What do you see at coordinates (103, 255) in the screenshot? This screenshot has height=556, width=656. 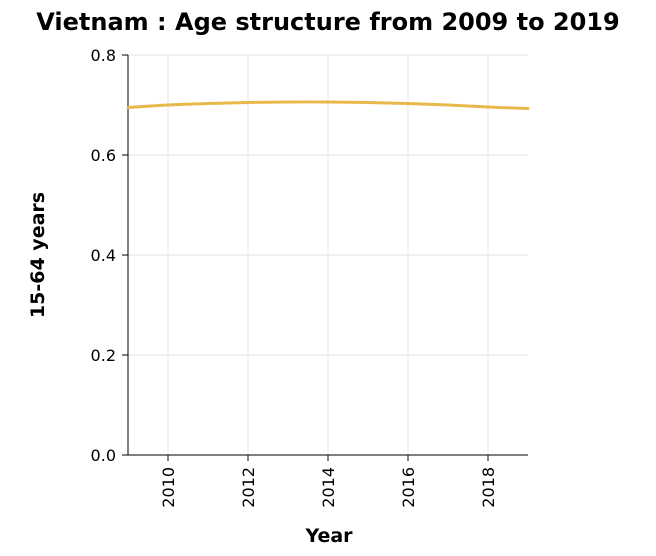 I see `y-tick-label-2: 0.4` at bounding box center [103, 255].